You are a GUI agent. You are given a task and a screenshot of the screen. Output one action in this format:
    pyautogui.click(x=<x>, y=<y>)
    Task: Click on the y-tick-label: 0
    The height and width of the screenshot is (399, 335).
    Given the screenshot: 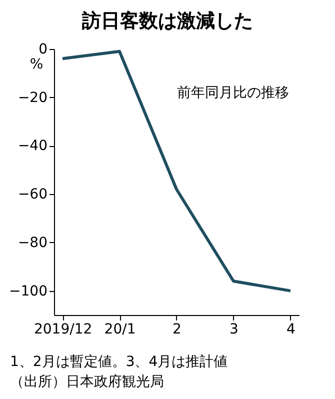 What is the action you would take?
    pyautogui.click(x=43, y=50)
    